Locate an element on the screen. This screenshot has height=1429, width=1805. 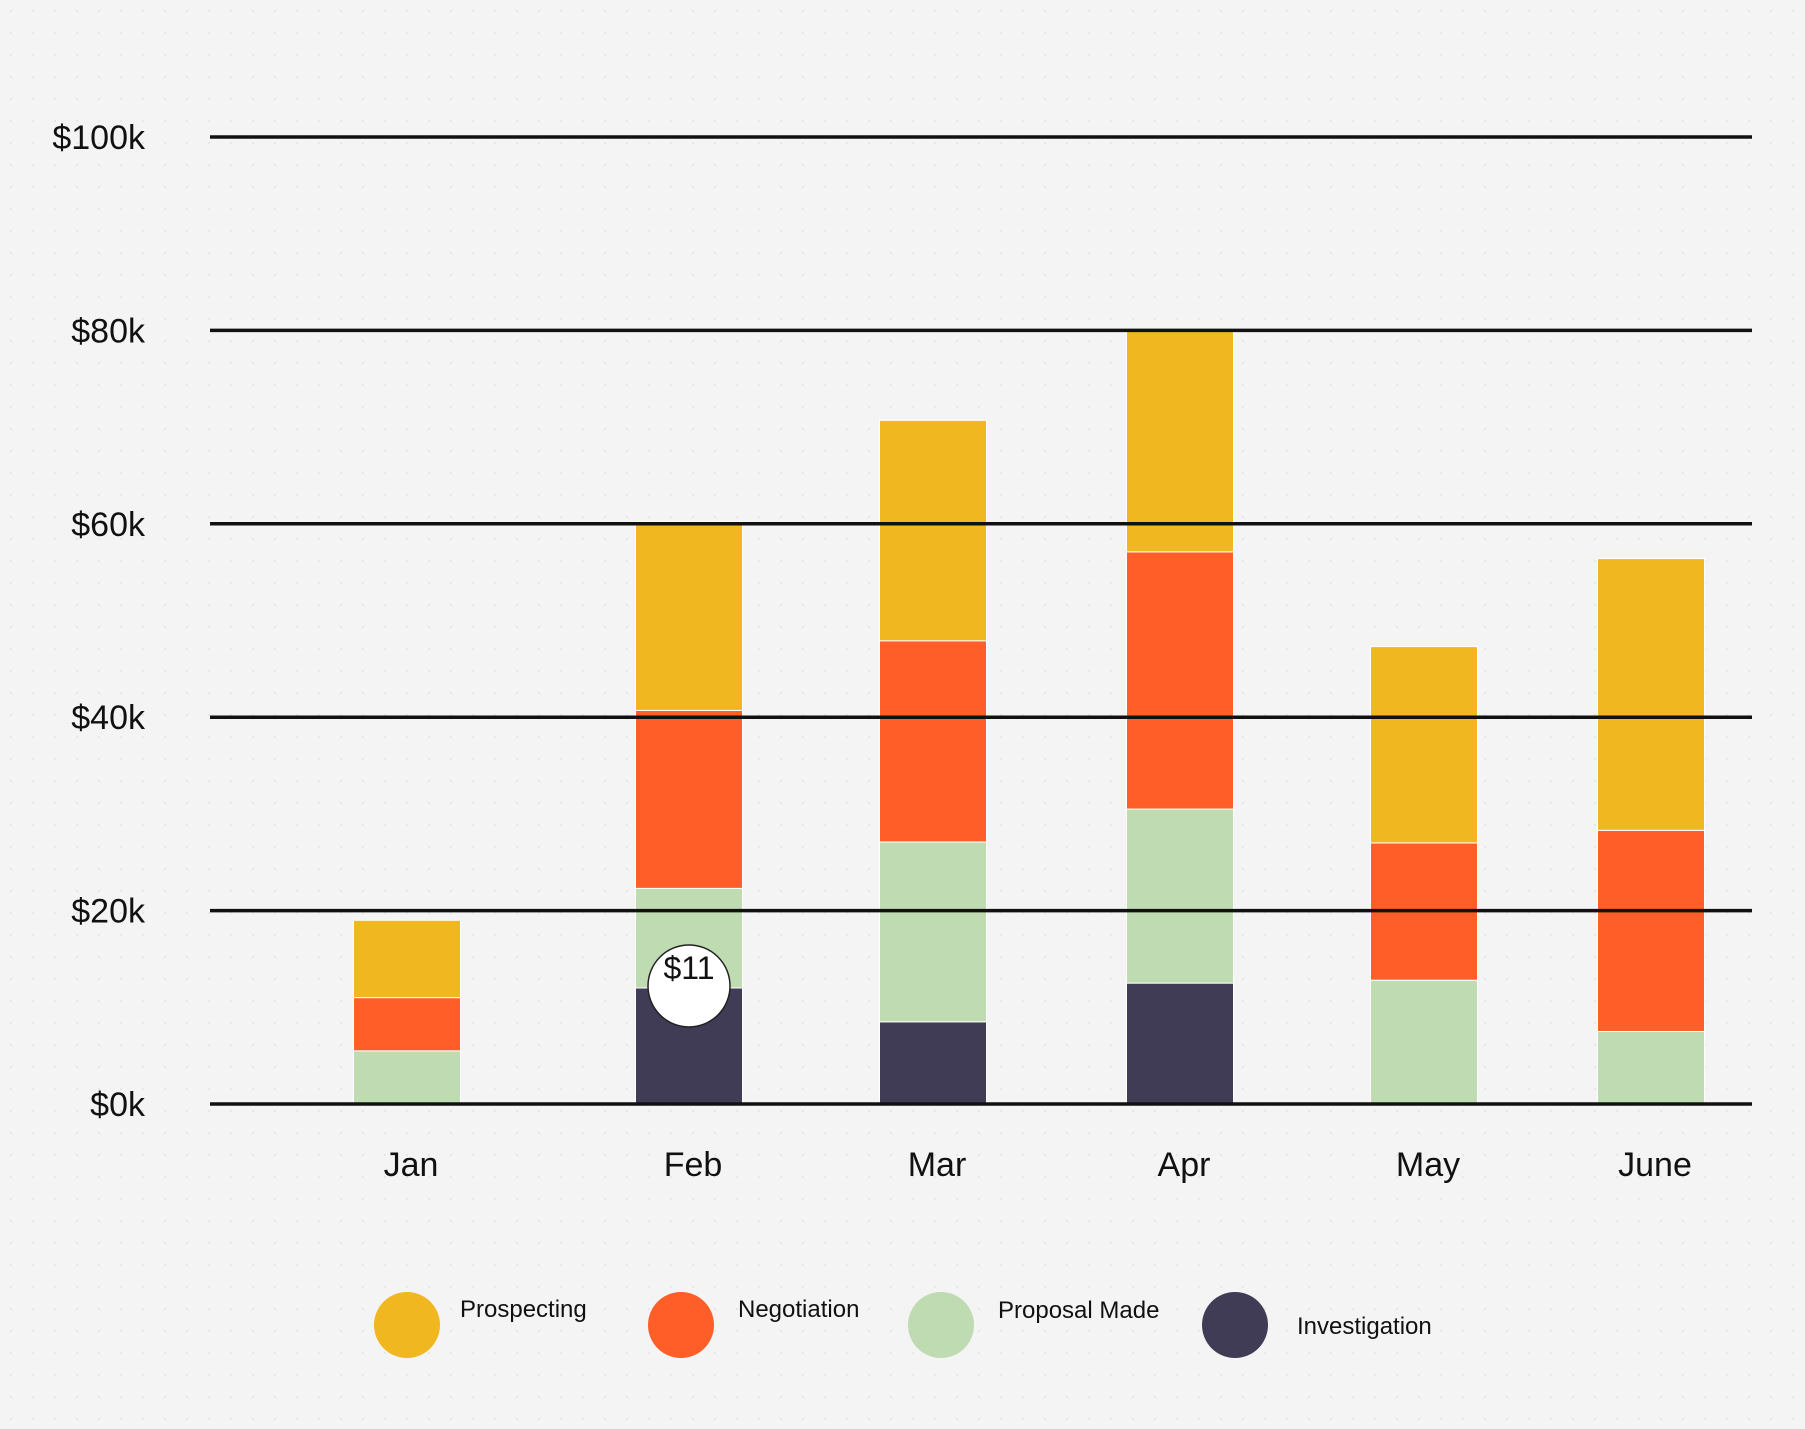
legend-label: Negotiation is located at coordinates (798, 1309).